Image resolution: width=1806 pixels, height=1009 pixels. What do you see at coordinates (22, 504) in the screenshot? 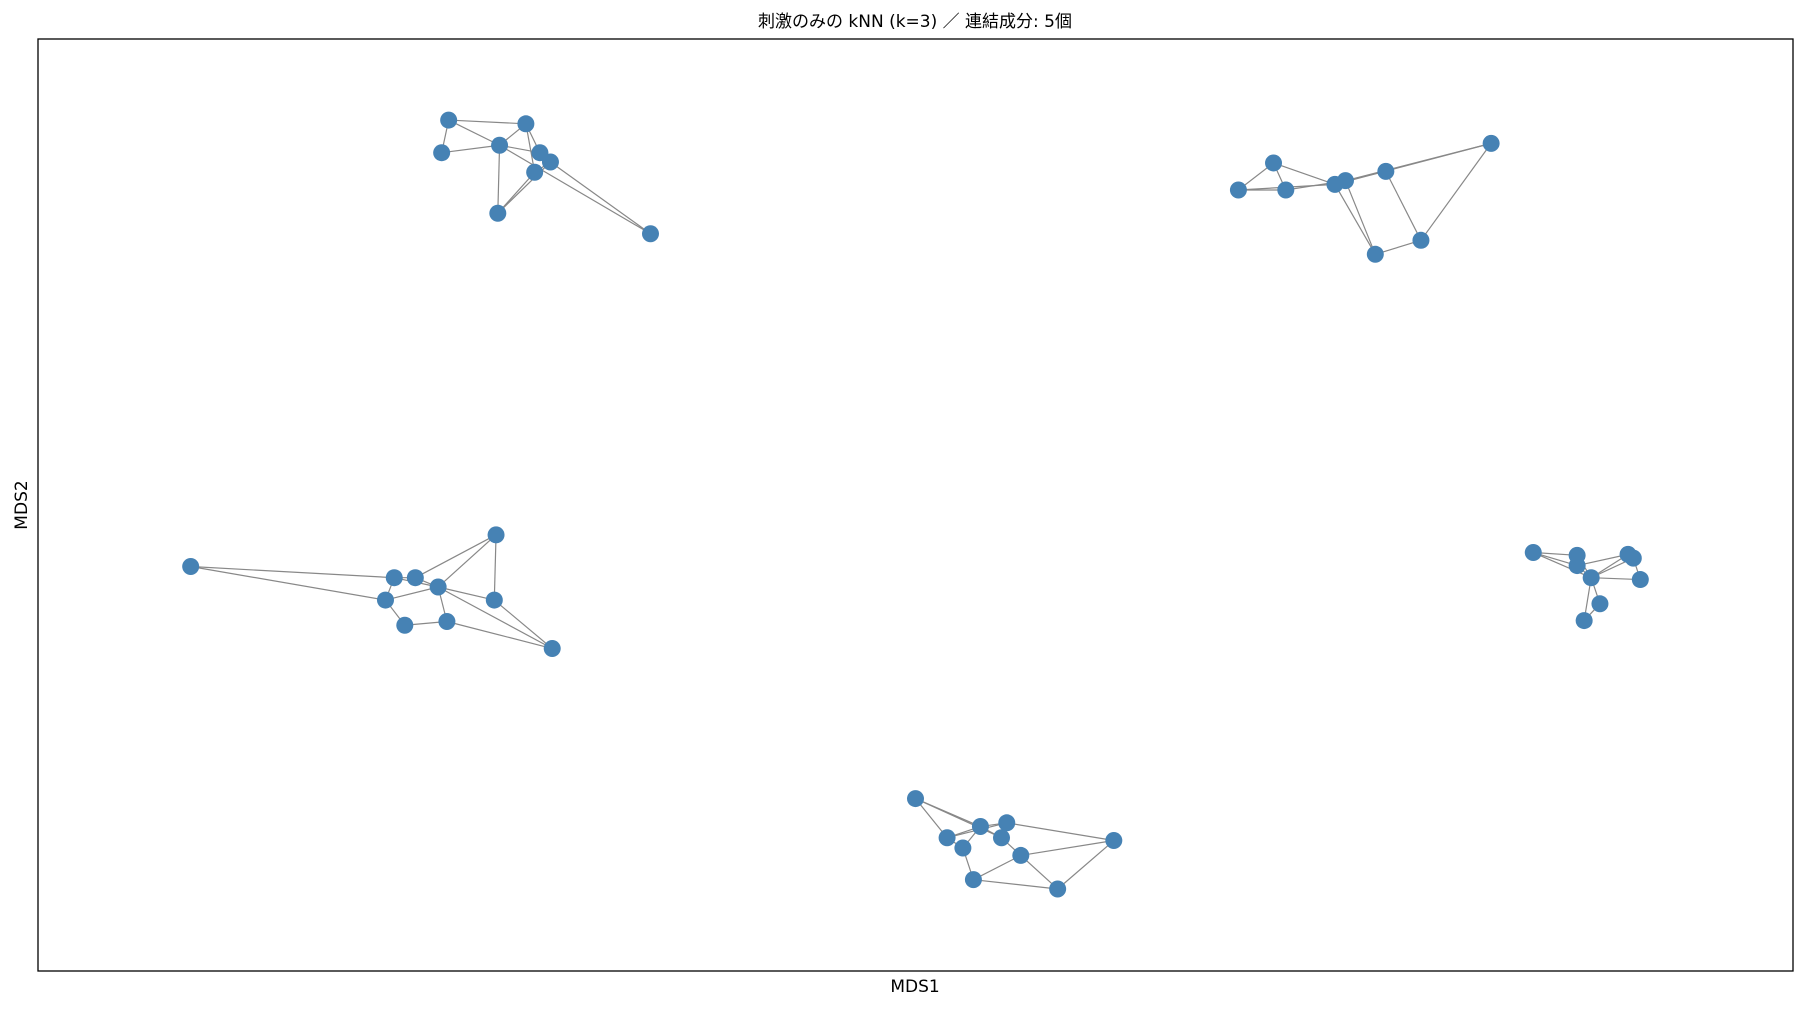
I see `y-axis-label: MDS2` at bounding box center [22, 504].